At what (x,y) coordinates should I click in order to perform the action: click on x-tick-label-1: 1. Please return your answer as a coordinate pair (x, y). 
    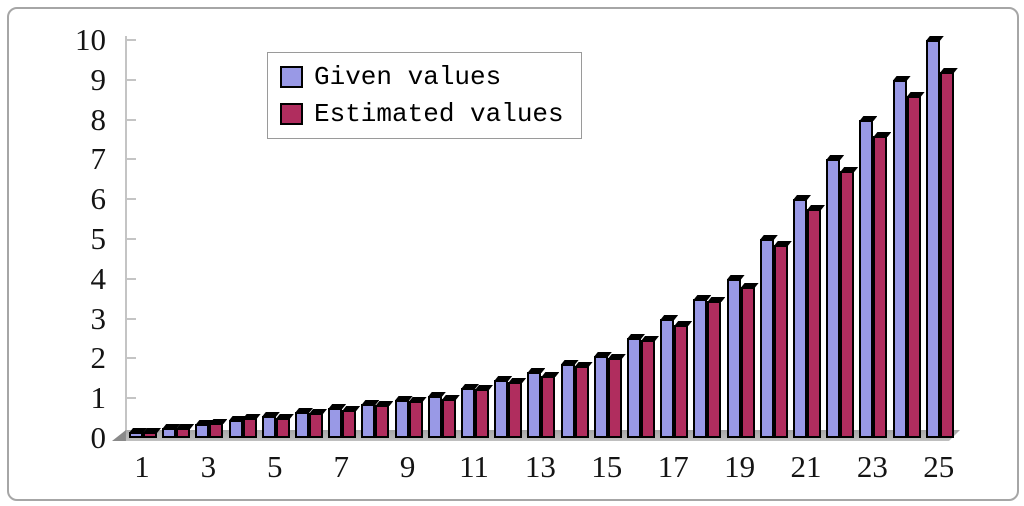
    Looking at the image, I should click on (142, 466).